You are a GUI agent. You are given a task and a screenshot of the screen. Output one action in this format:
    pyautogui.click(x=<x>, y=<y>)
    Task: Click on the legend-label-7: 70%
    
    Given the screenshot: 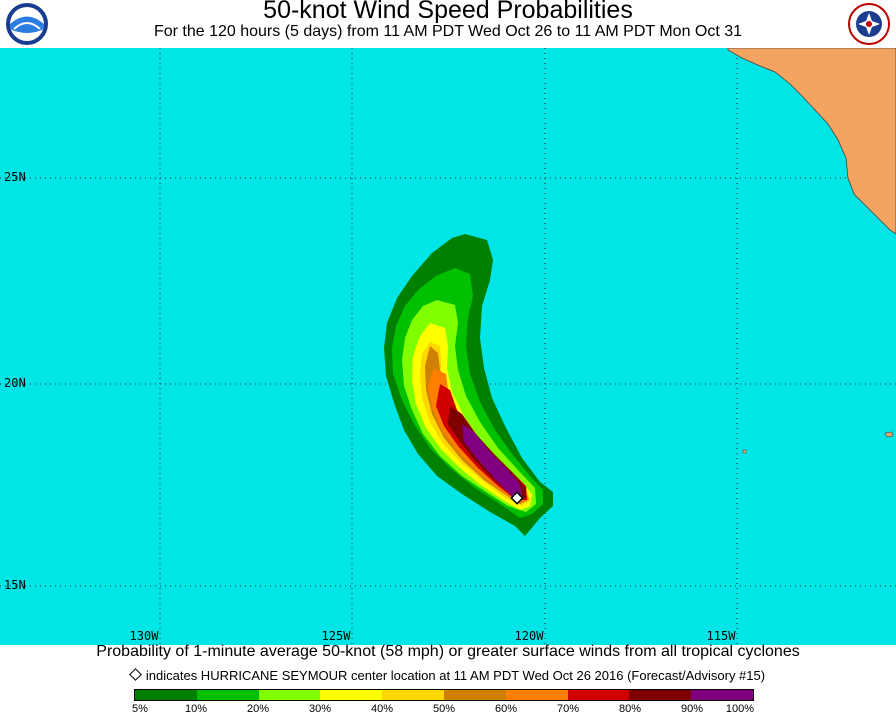 What is the action you would take?
    pyautogui.click(x=568, y=709)
    